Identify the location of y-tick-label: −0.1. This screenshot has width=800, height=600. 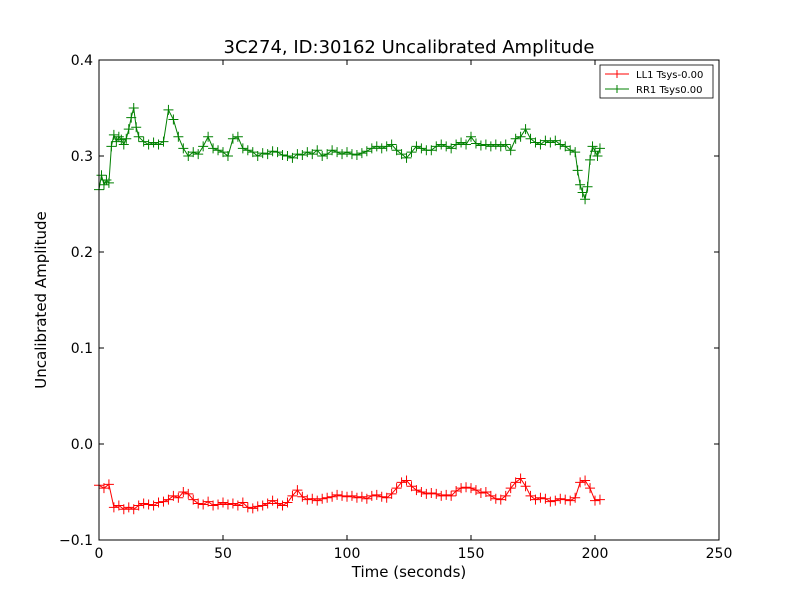
(76, 541).